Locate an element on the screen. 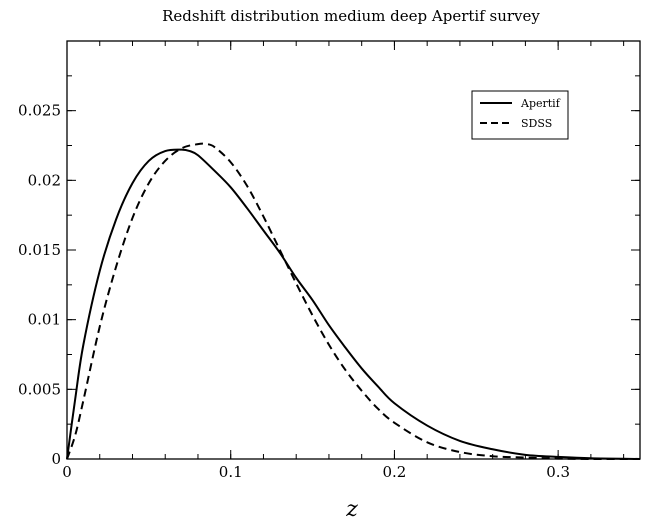 The height and width of the screenshot is (526, 653). legend: Apertif SDSS is located at coordinates (520, 115).